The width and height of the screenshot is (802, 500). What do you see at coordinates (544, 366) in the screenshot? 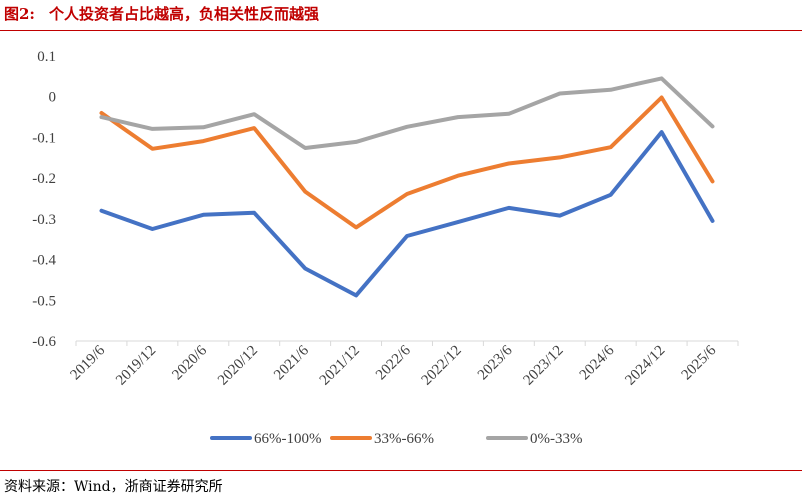
I see `x-tick-label: 2023/12` at bounding box center [544, 366].